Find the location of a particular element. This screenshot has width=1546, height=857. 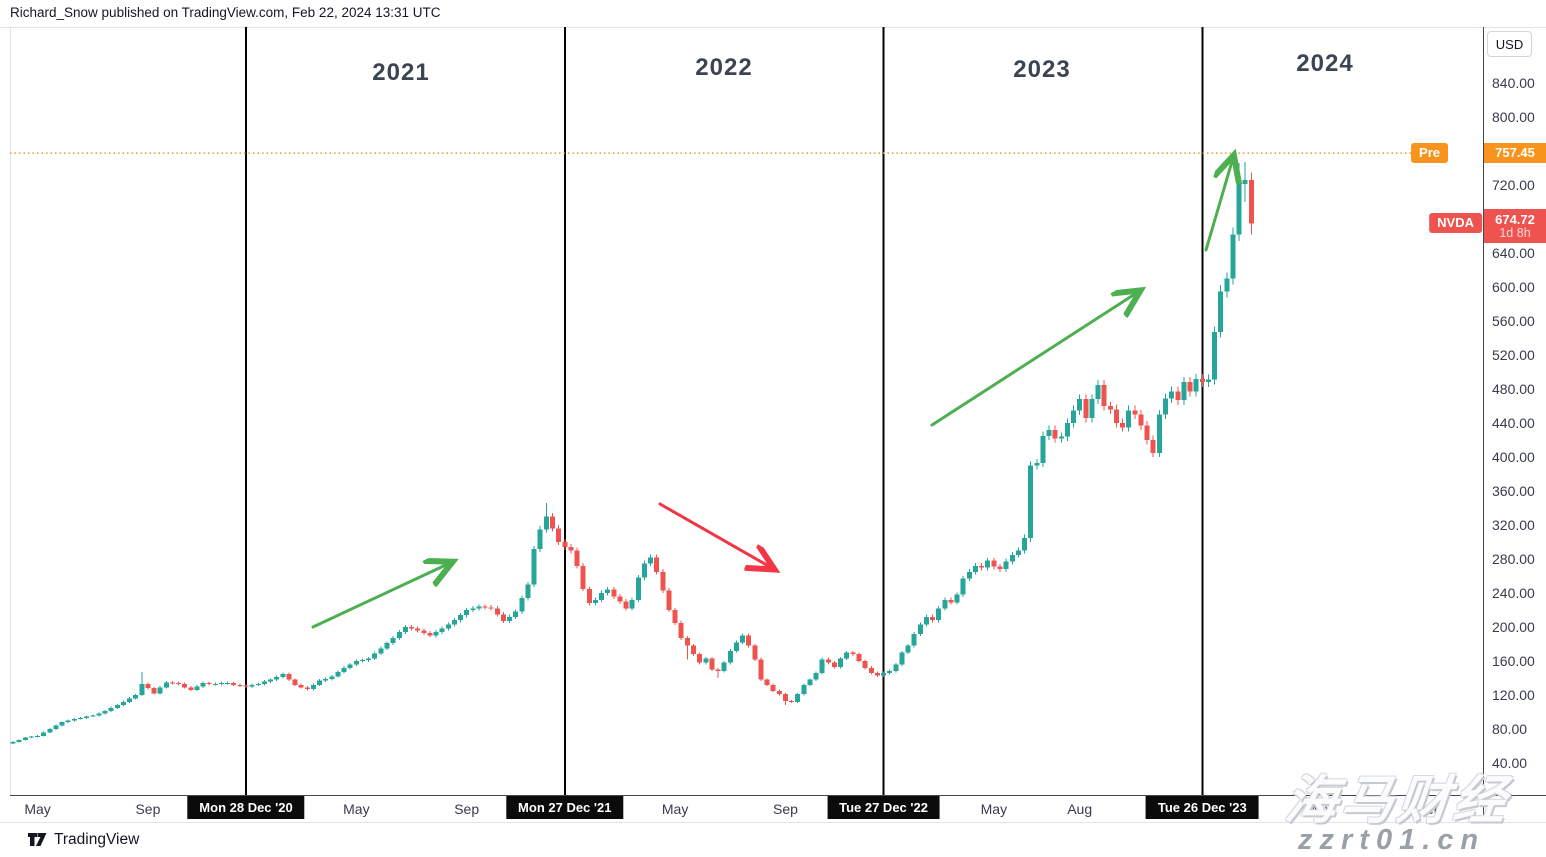

price-tick-520: 520.00 is located at coordinates (1513, 355).